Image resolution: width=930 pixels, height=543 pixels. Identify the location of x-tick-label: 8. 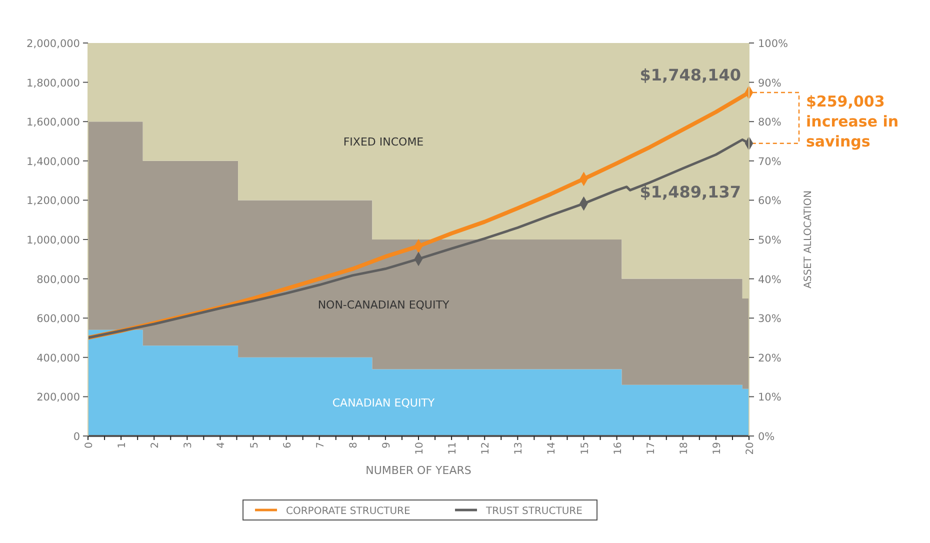
(354, 445).